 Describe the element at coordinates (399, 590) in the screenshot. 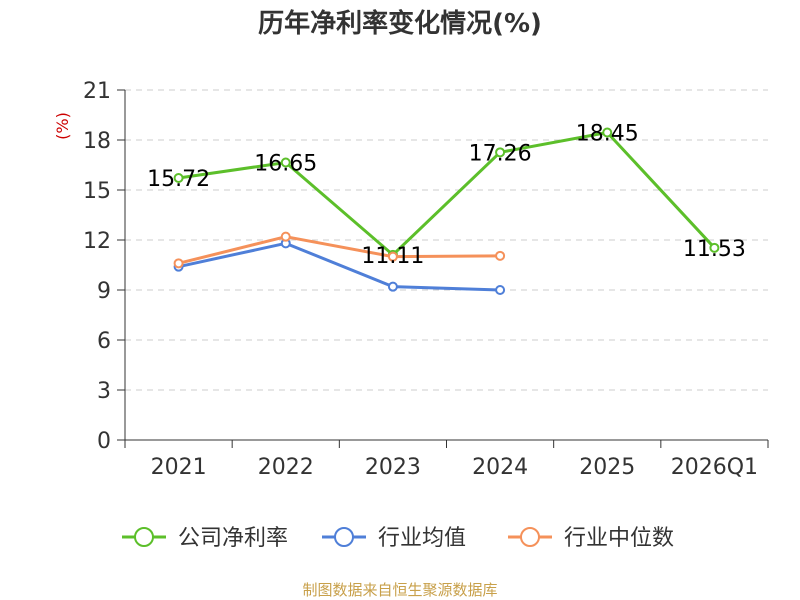

I see `source-note: 制图数据来自恒生聚源数据库` at that location.